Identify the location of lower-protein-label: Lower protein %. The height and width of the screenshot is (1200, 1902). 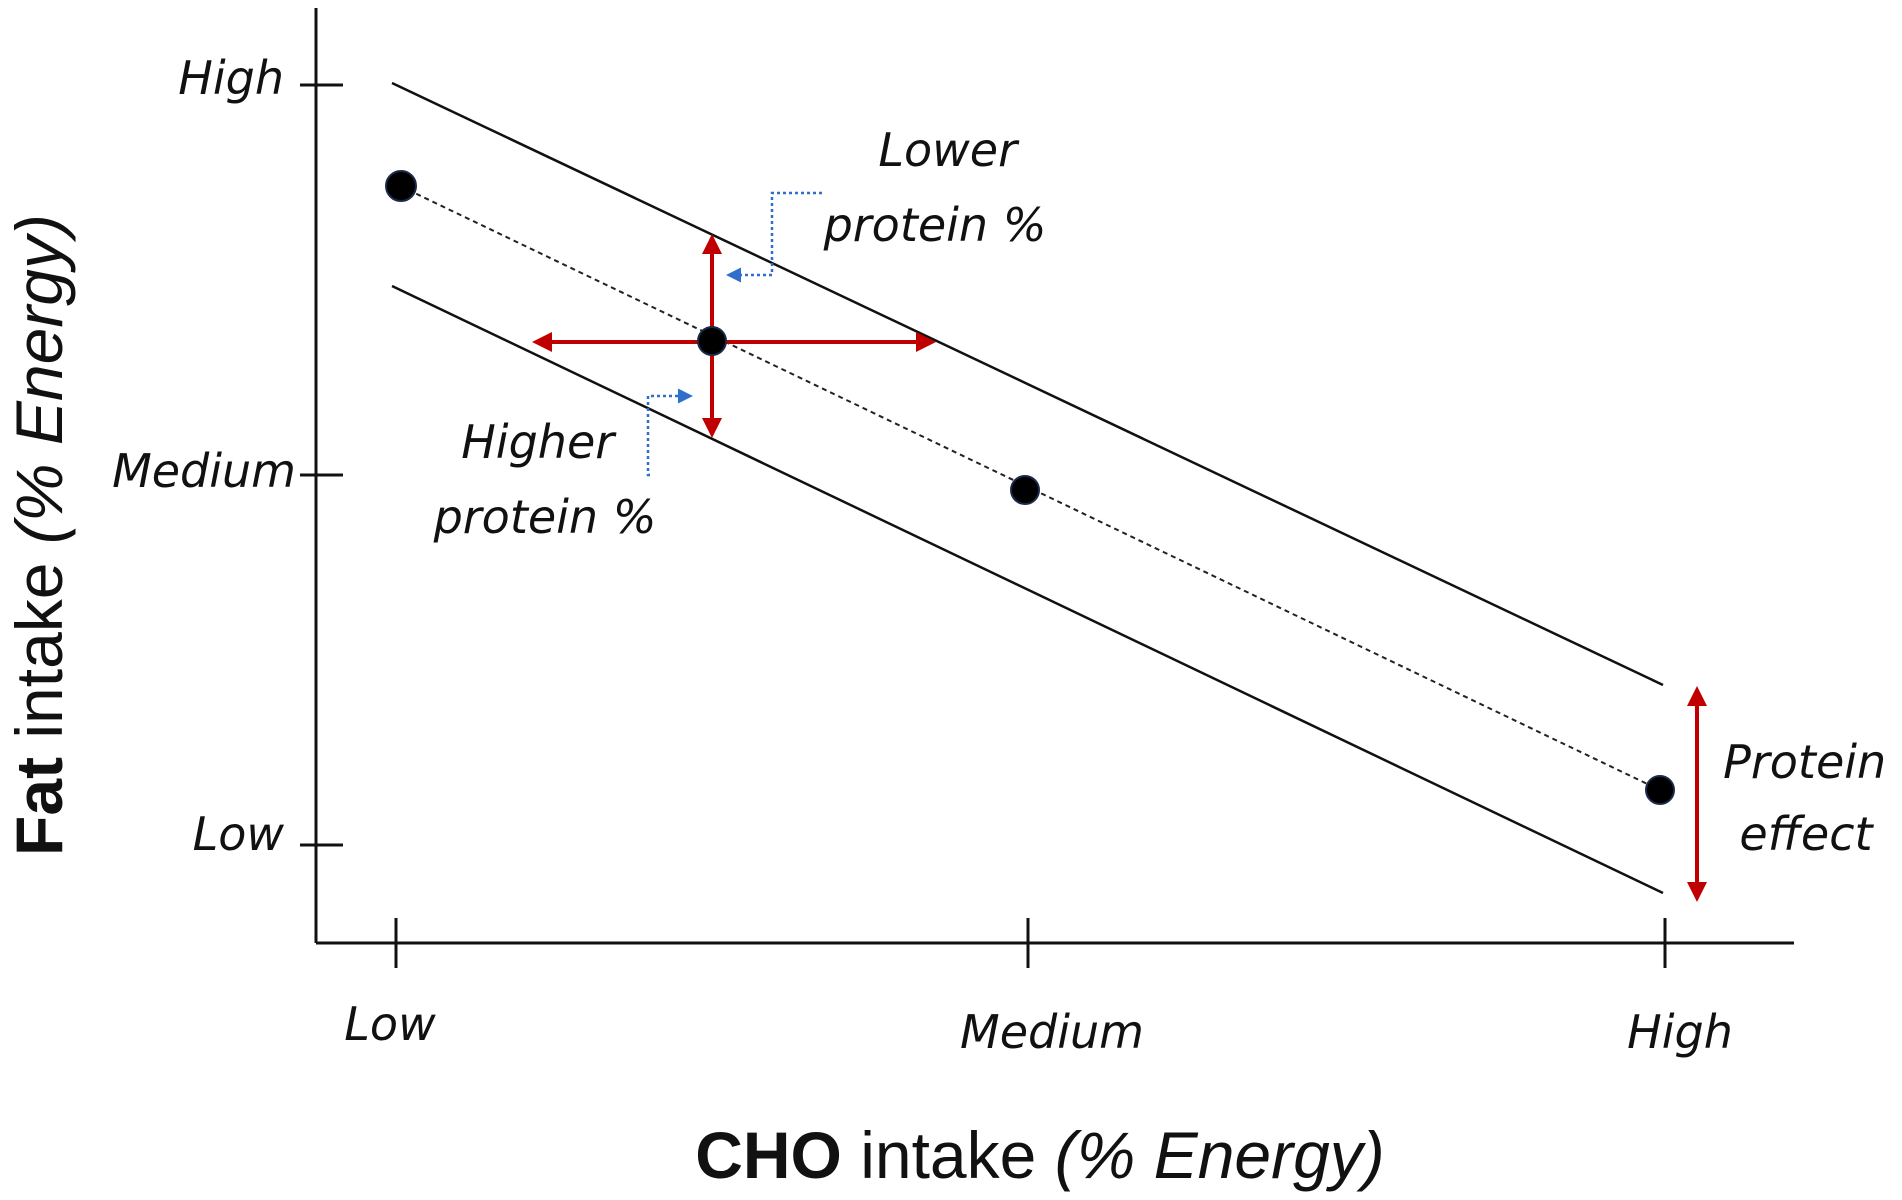
(935, 187).